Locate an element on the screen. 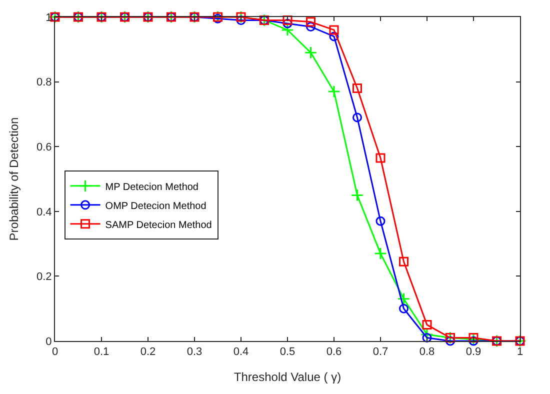  y-tick-label: 0.6 is located at coordinates (44, 147).